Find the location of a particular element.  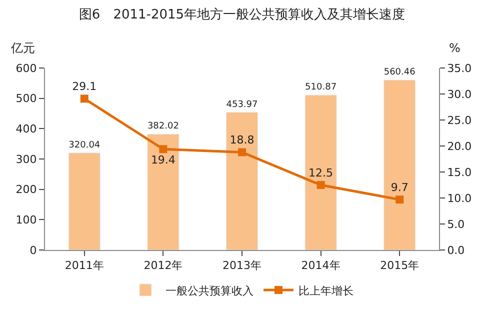

y2-tick-label: 35.0 is located at coordinates (459, 68).